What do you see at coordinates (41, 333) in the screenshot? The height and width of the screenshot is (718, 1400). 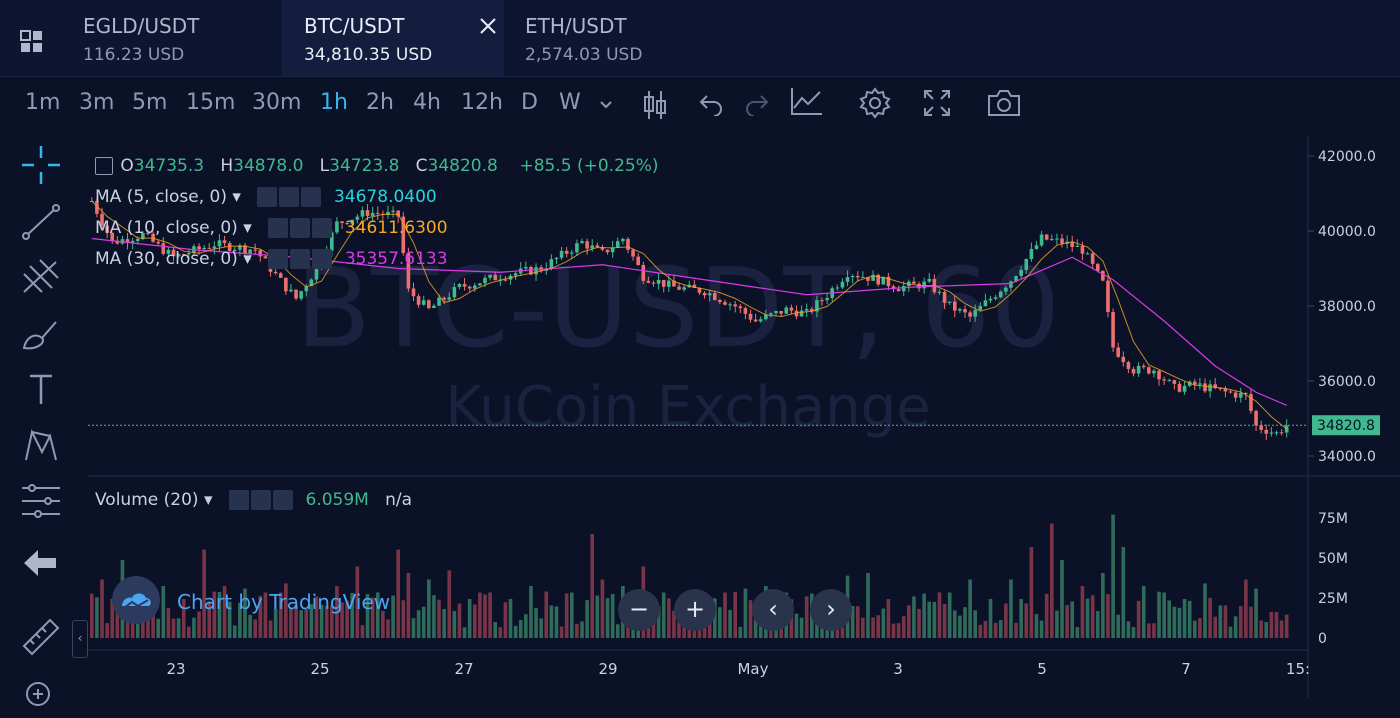 I see `brush-icon` at bounding box center [41, 333].